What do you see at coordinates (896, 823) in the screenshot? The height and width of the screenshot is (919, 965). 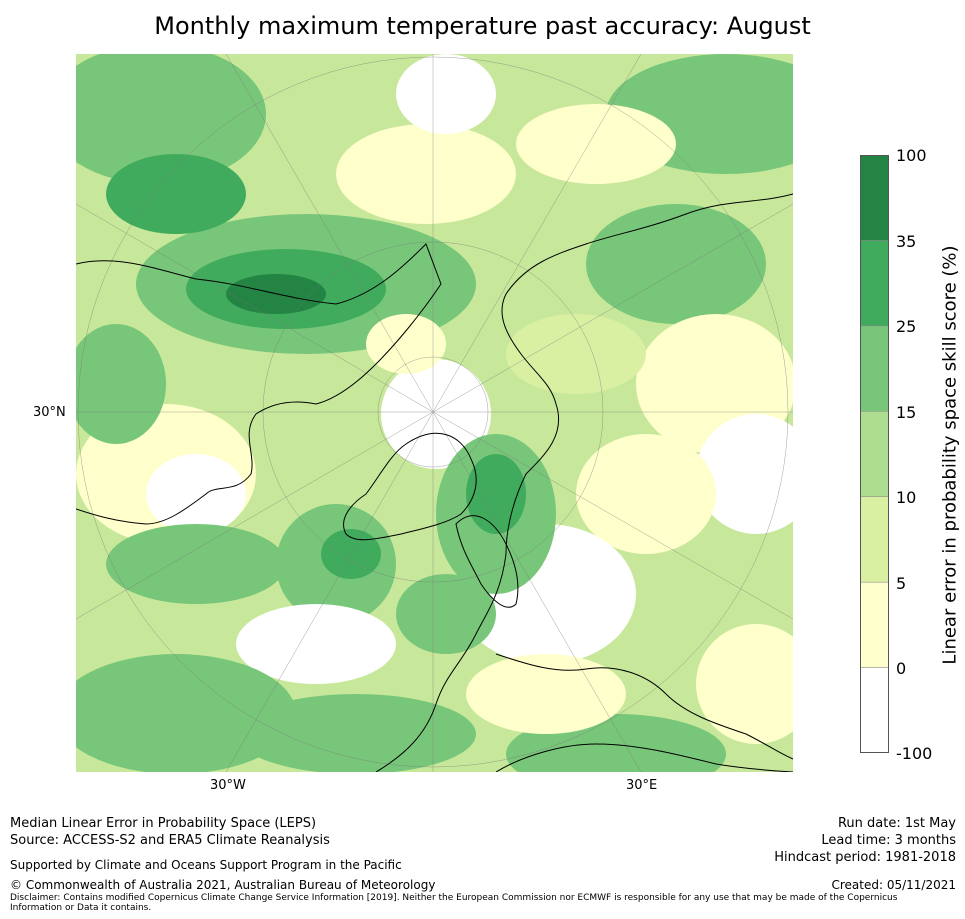 I see `footer-run-date: Run date: 1st May` at bounding box center [896, 823].